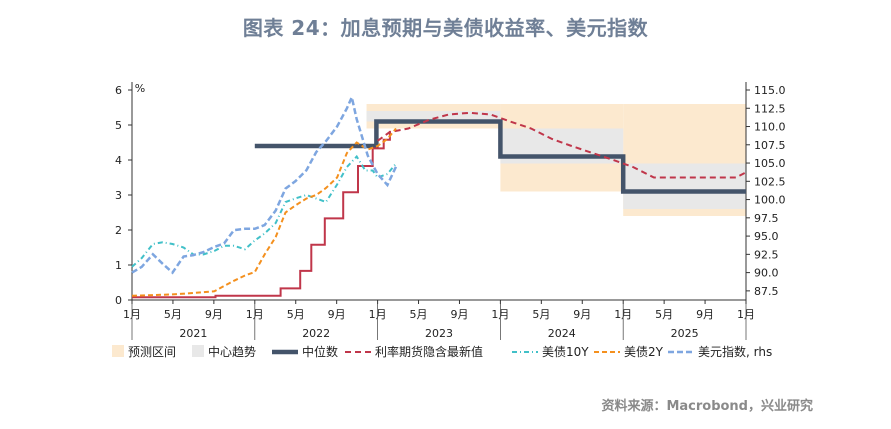  Describe the element at coordinates (565, 352) in the screenshot. I see `legend-ust10y-label: 美债10Y` at that location.